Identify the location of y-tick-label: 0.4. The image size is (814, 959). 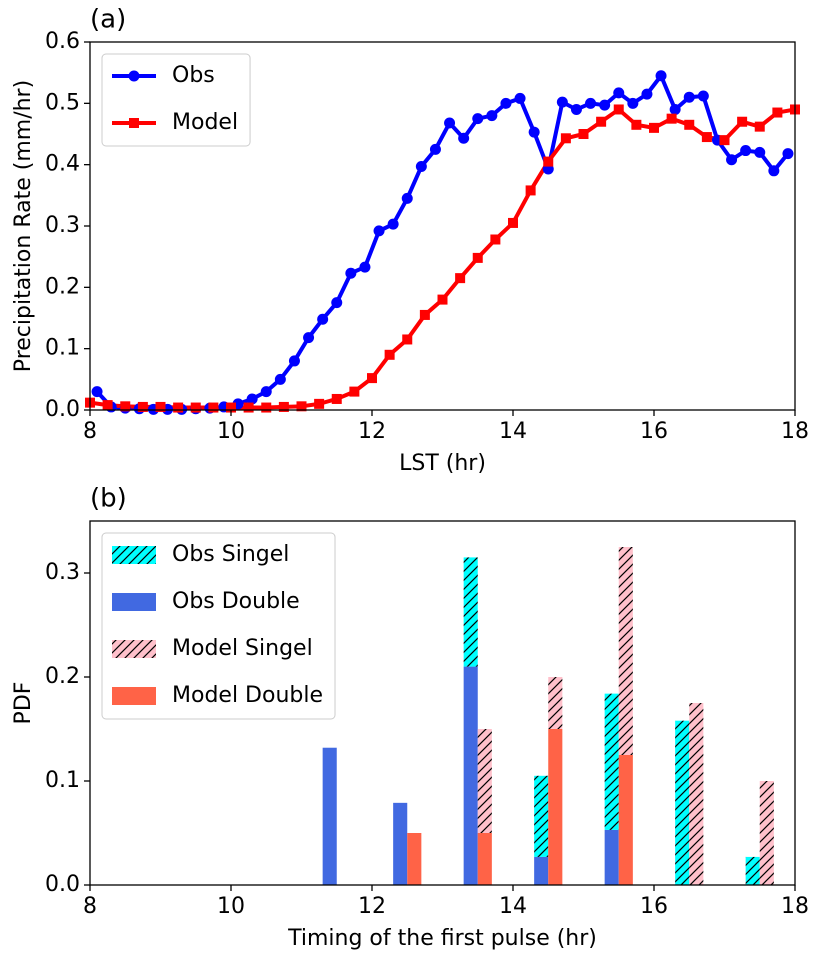
(62, 164).